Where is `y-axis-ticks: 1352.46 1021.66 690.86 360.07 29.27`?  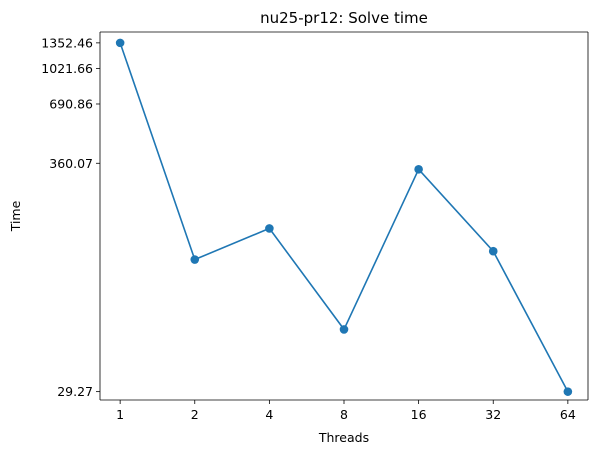 y-axis-ticks: 1352.46 1021.66 690.86 360.07 29.27 is located at coordinates (70, 217).